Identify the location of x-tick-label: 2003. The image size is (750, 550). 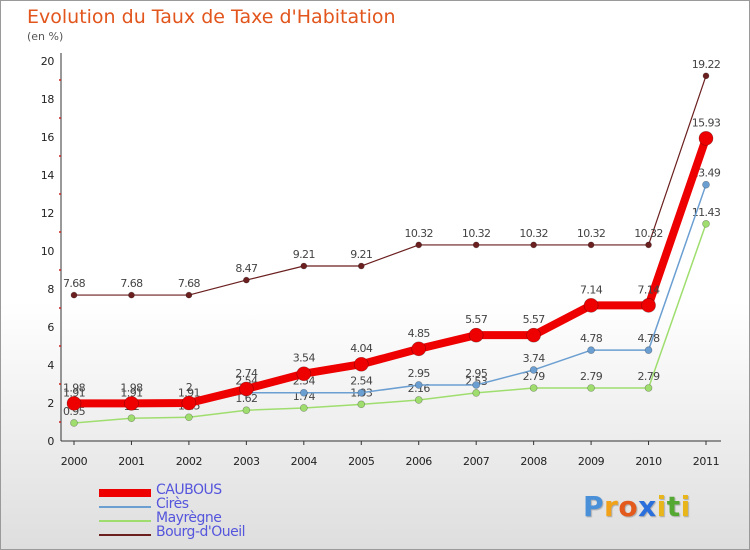
(246, 461).